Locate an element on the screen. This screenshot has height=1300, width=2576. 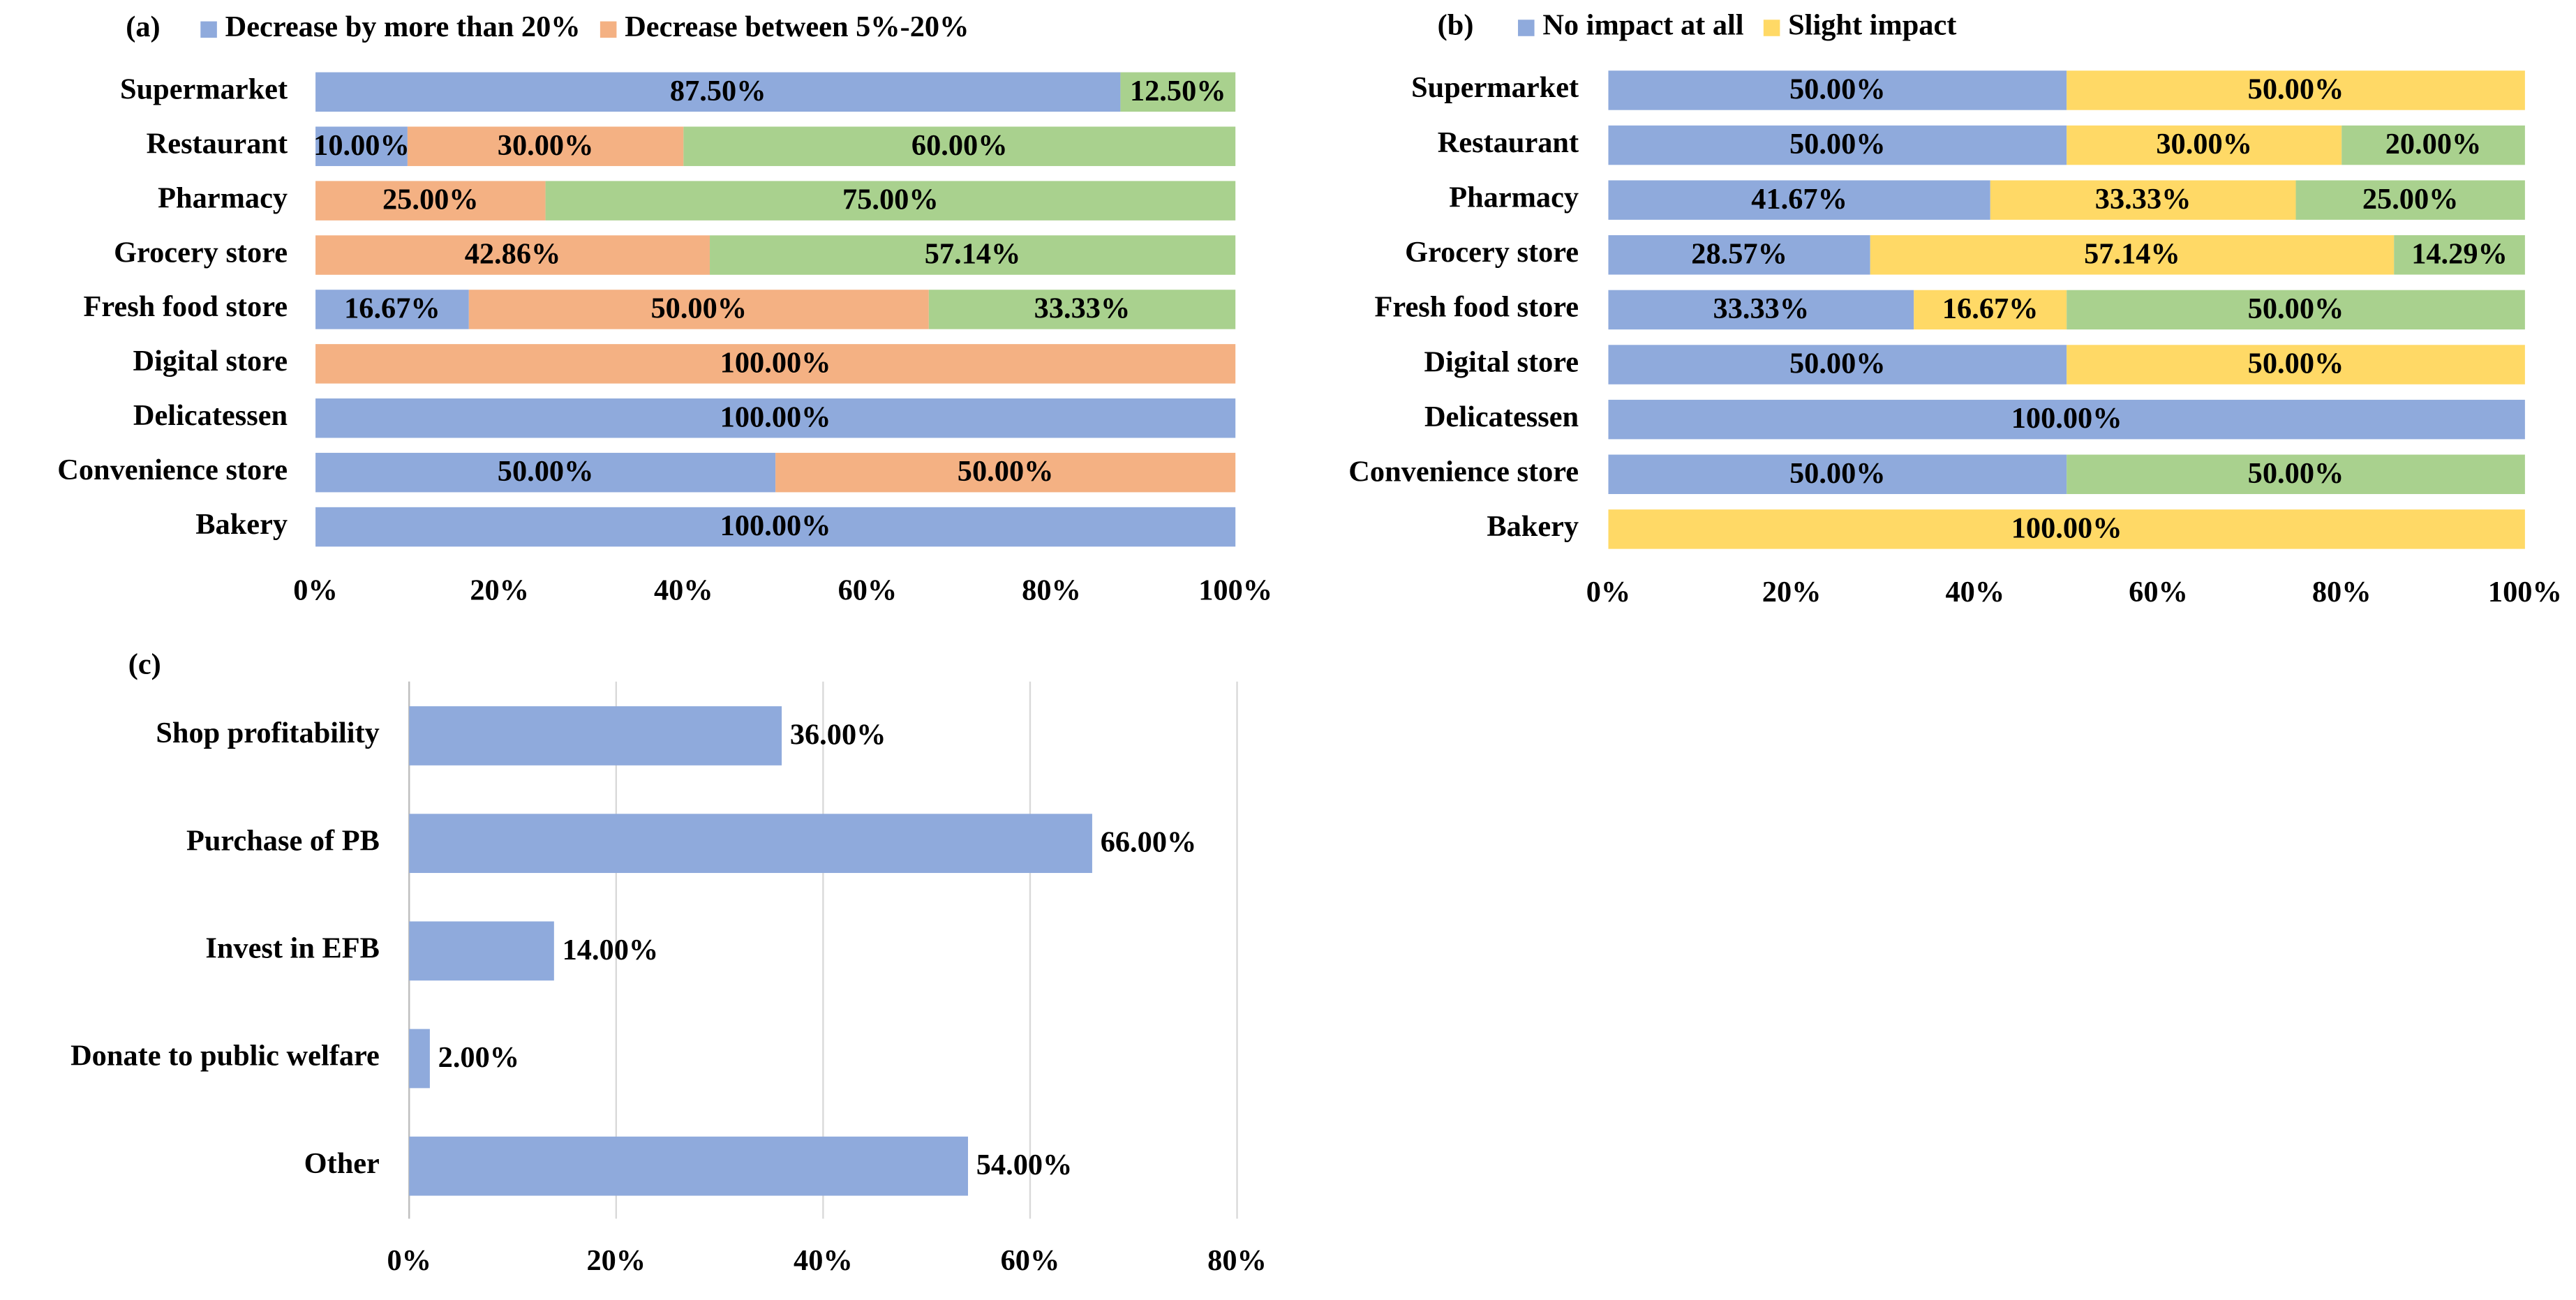
x-tick-label: 80% is located at coordinates (1051, 590).